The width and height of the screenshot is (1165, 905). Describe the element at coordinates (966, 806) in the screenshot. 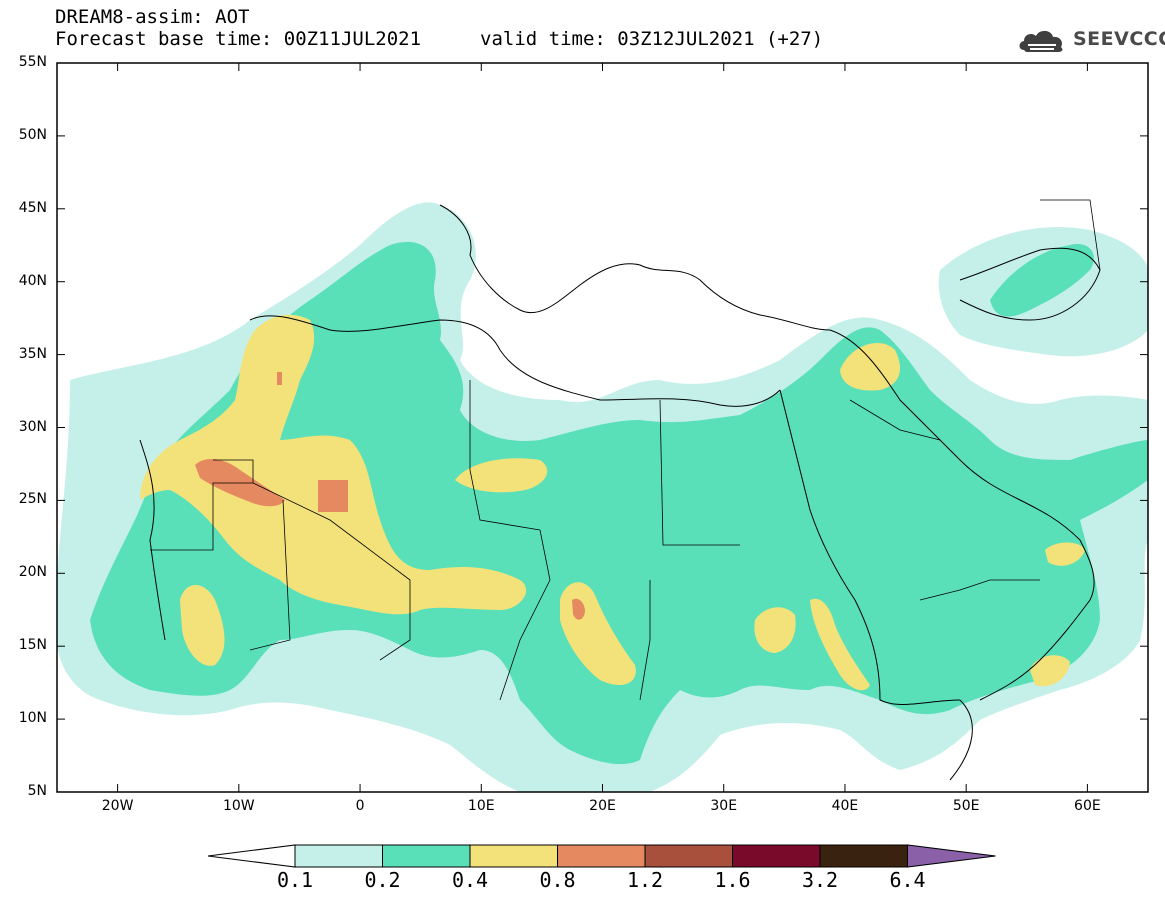

I see `lon-label: 50E` at that location.